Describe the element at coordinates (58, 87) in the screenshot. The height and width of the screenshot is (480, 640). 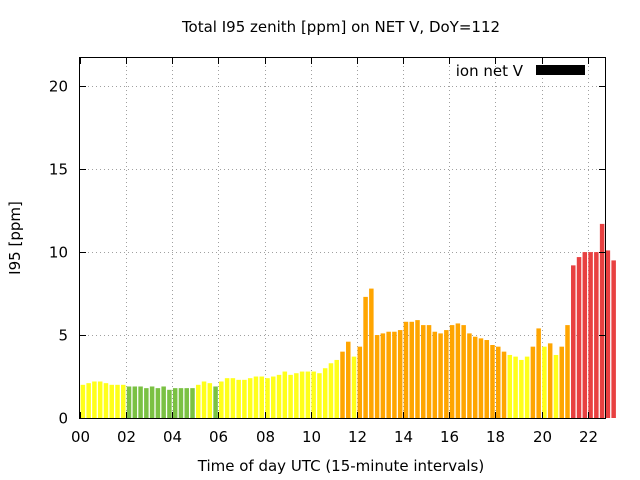
I see `y-tick-label: 20` at that location.